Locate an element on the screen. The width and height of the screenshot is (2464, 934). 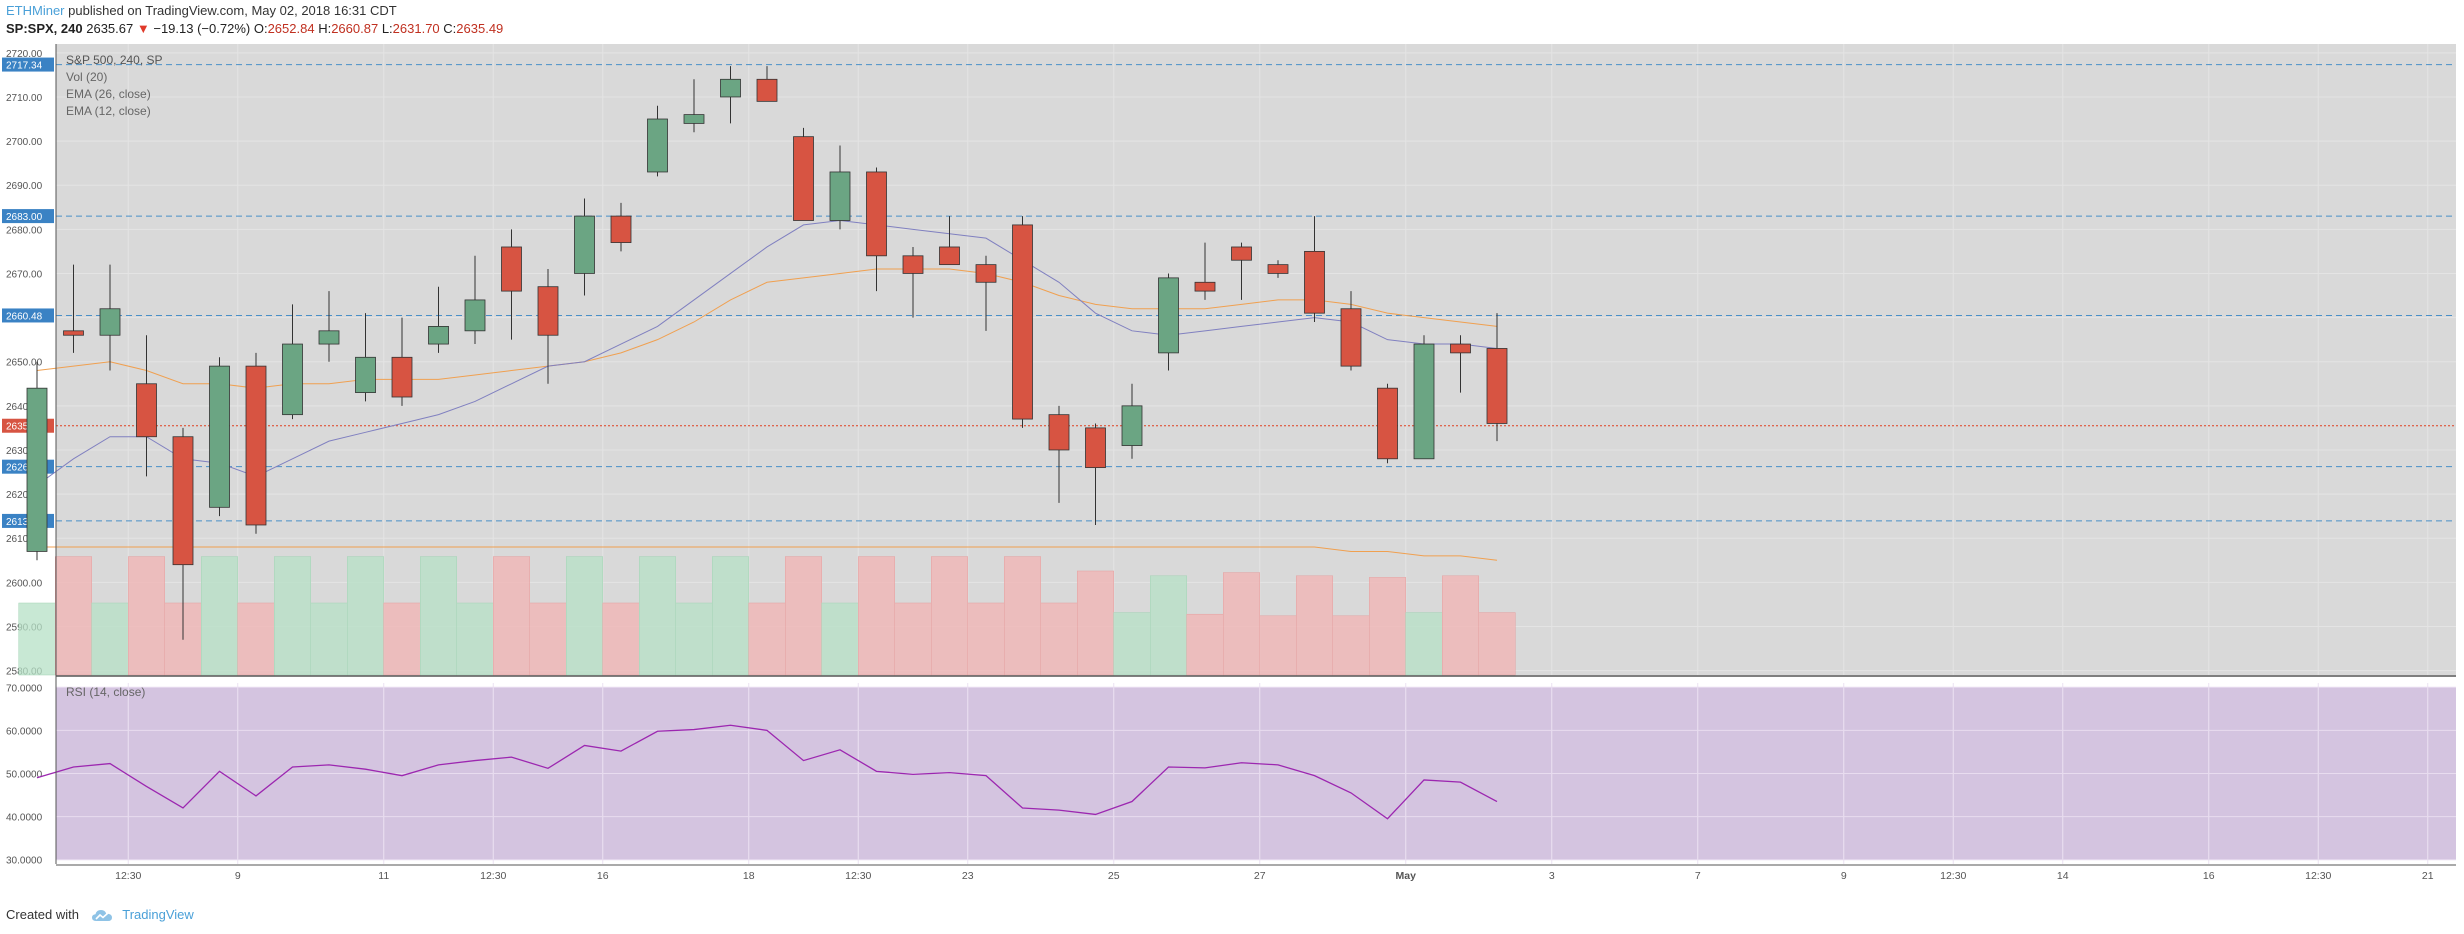
close-label: C: is located at coordinates (450, 28).